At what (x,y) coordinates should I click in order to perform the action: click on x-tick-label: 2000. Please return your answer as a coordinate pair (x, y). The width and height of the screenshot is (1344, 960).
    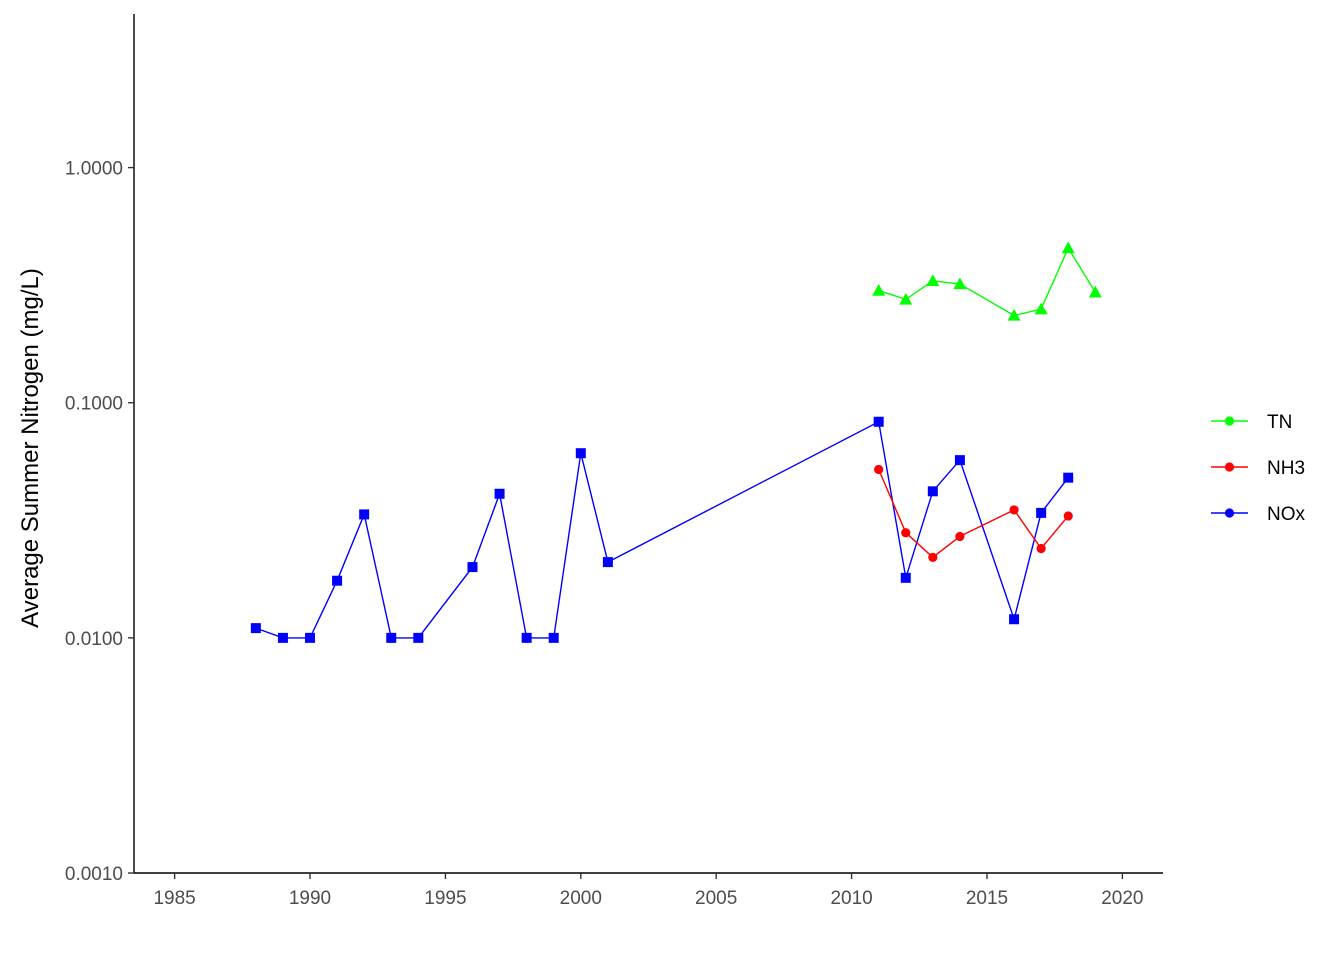
    Looking at the image, I should click on (581, 898).